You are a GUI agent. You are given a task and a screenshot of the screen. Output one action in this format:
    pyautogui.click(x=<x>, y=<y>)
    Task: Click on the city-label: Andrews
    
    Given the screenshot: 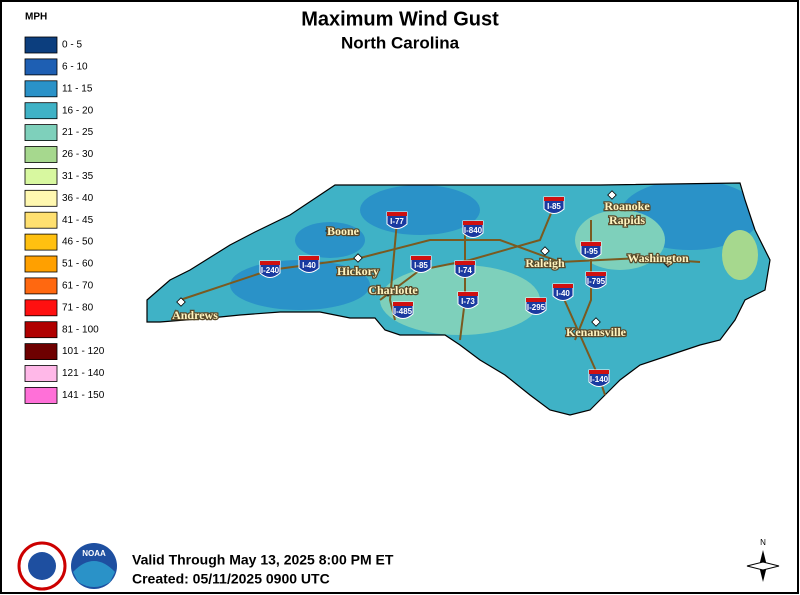 What is the action you would take?
    pyautogui.click(x=195, y=315)
    